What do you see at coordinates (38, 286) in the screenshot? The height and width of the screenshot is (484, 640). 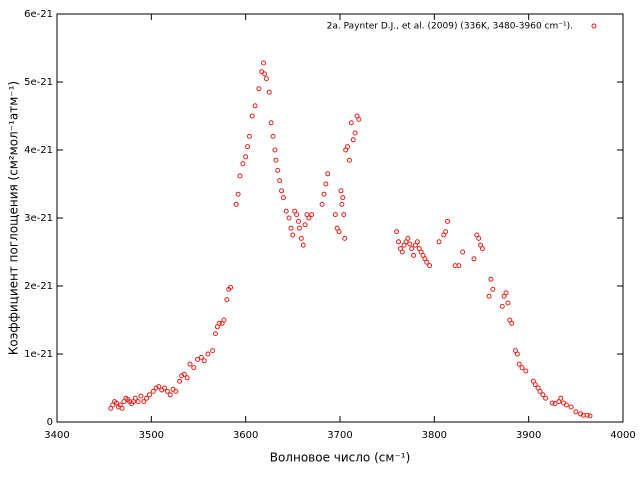 I see `y-tick-label: 2e-21` at bounding box center [38, 286].